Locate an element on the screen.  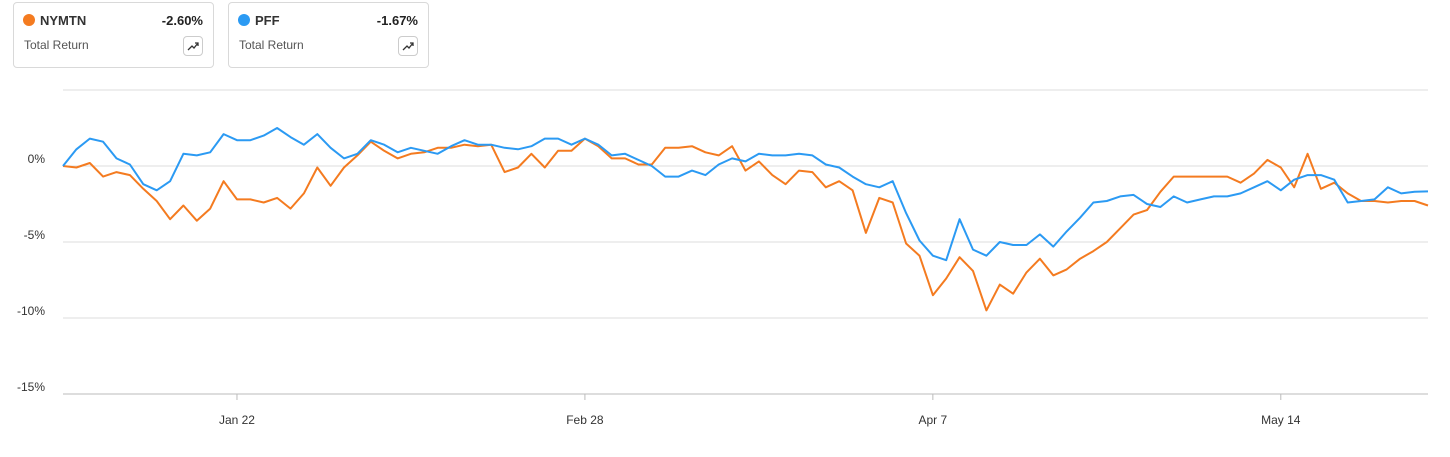
y-tick-label: -10% is located at coordinates (31, 311).